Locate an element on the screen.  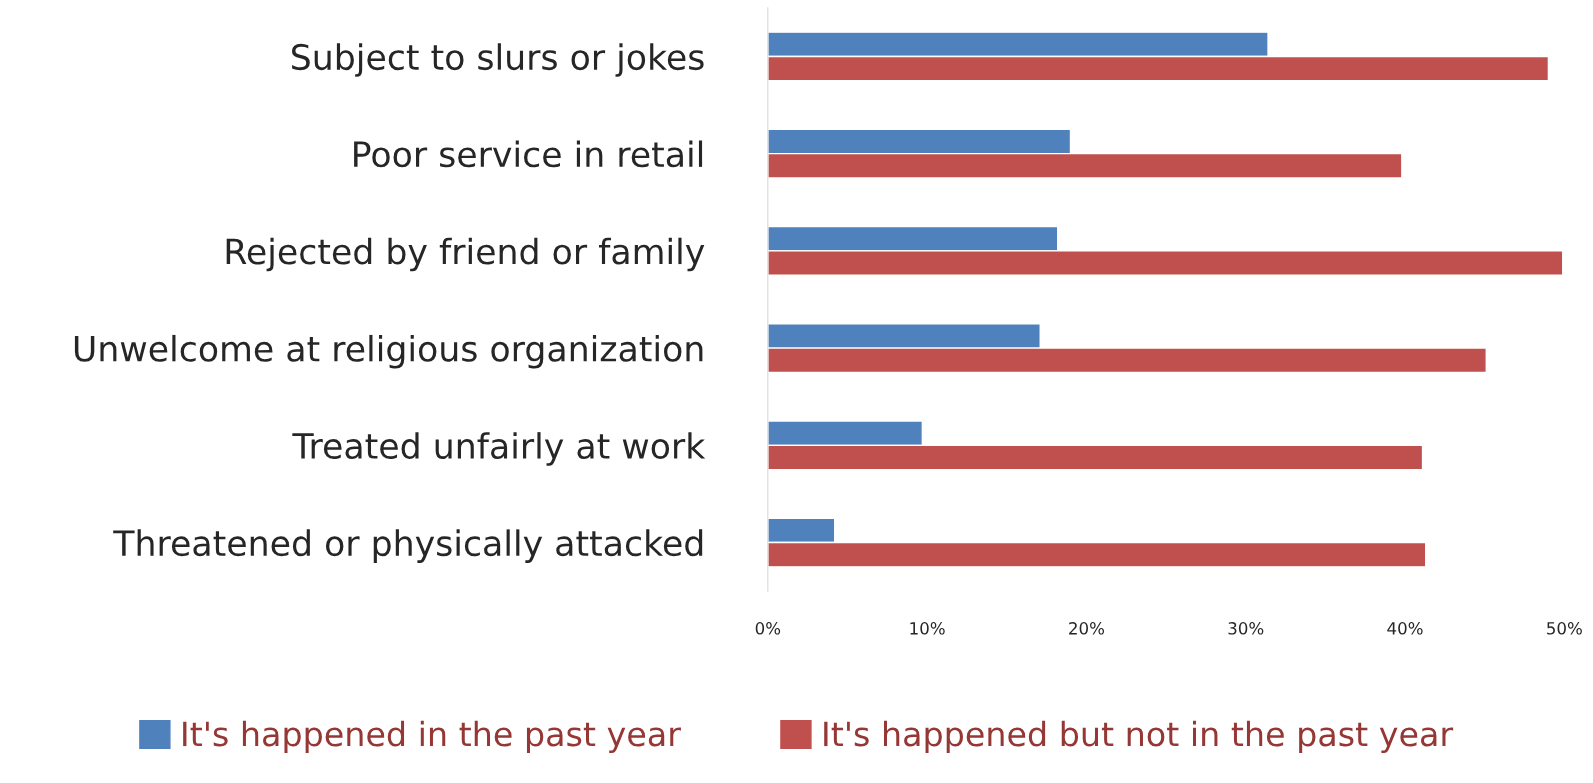
x-tick-label: 0% is located at coordinates (768, 628).